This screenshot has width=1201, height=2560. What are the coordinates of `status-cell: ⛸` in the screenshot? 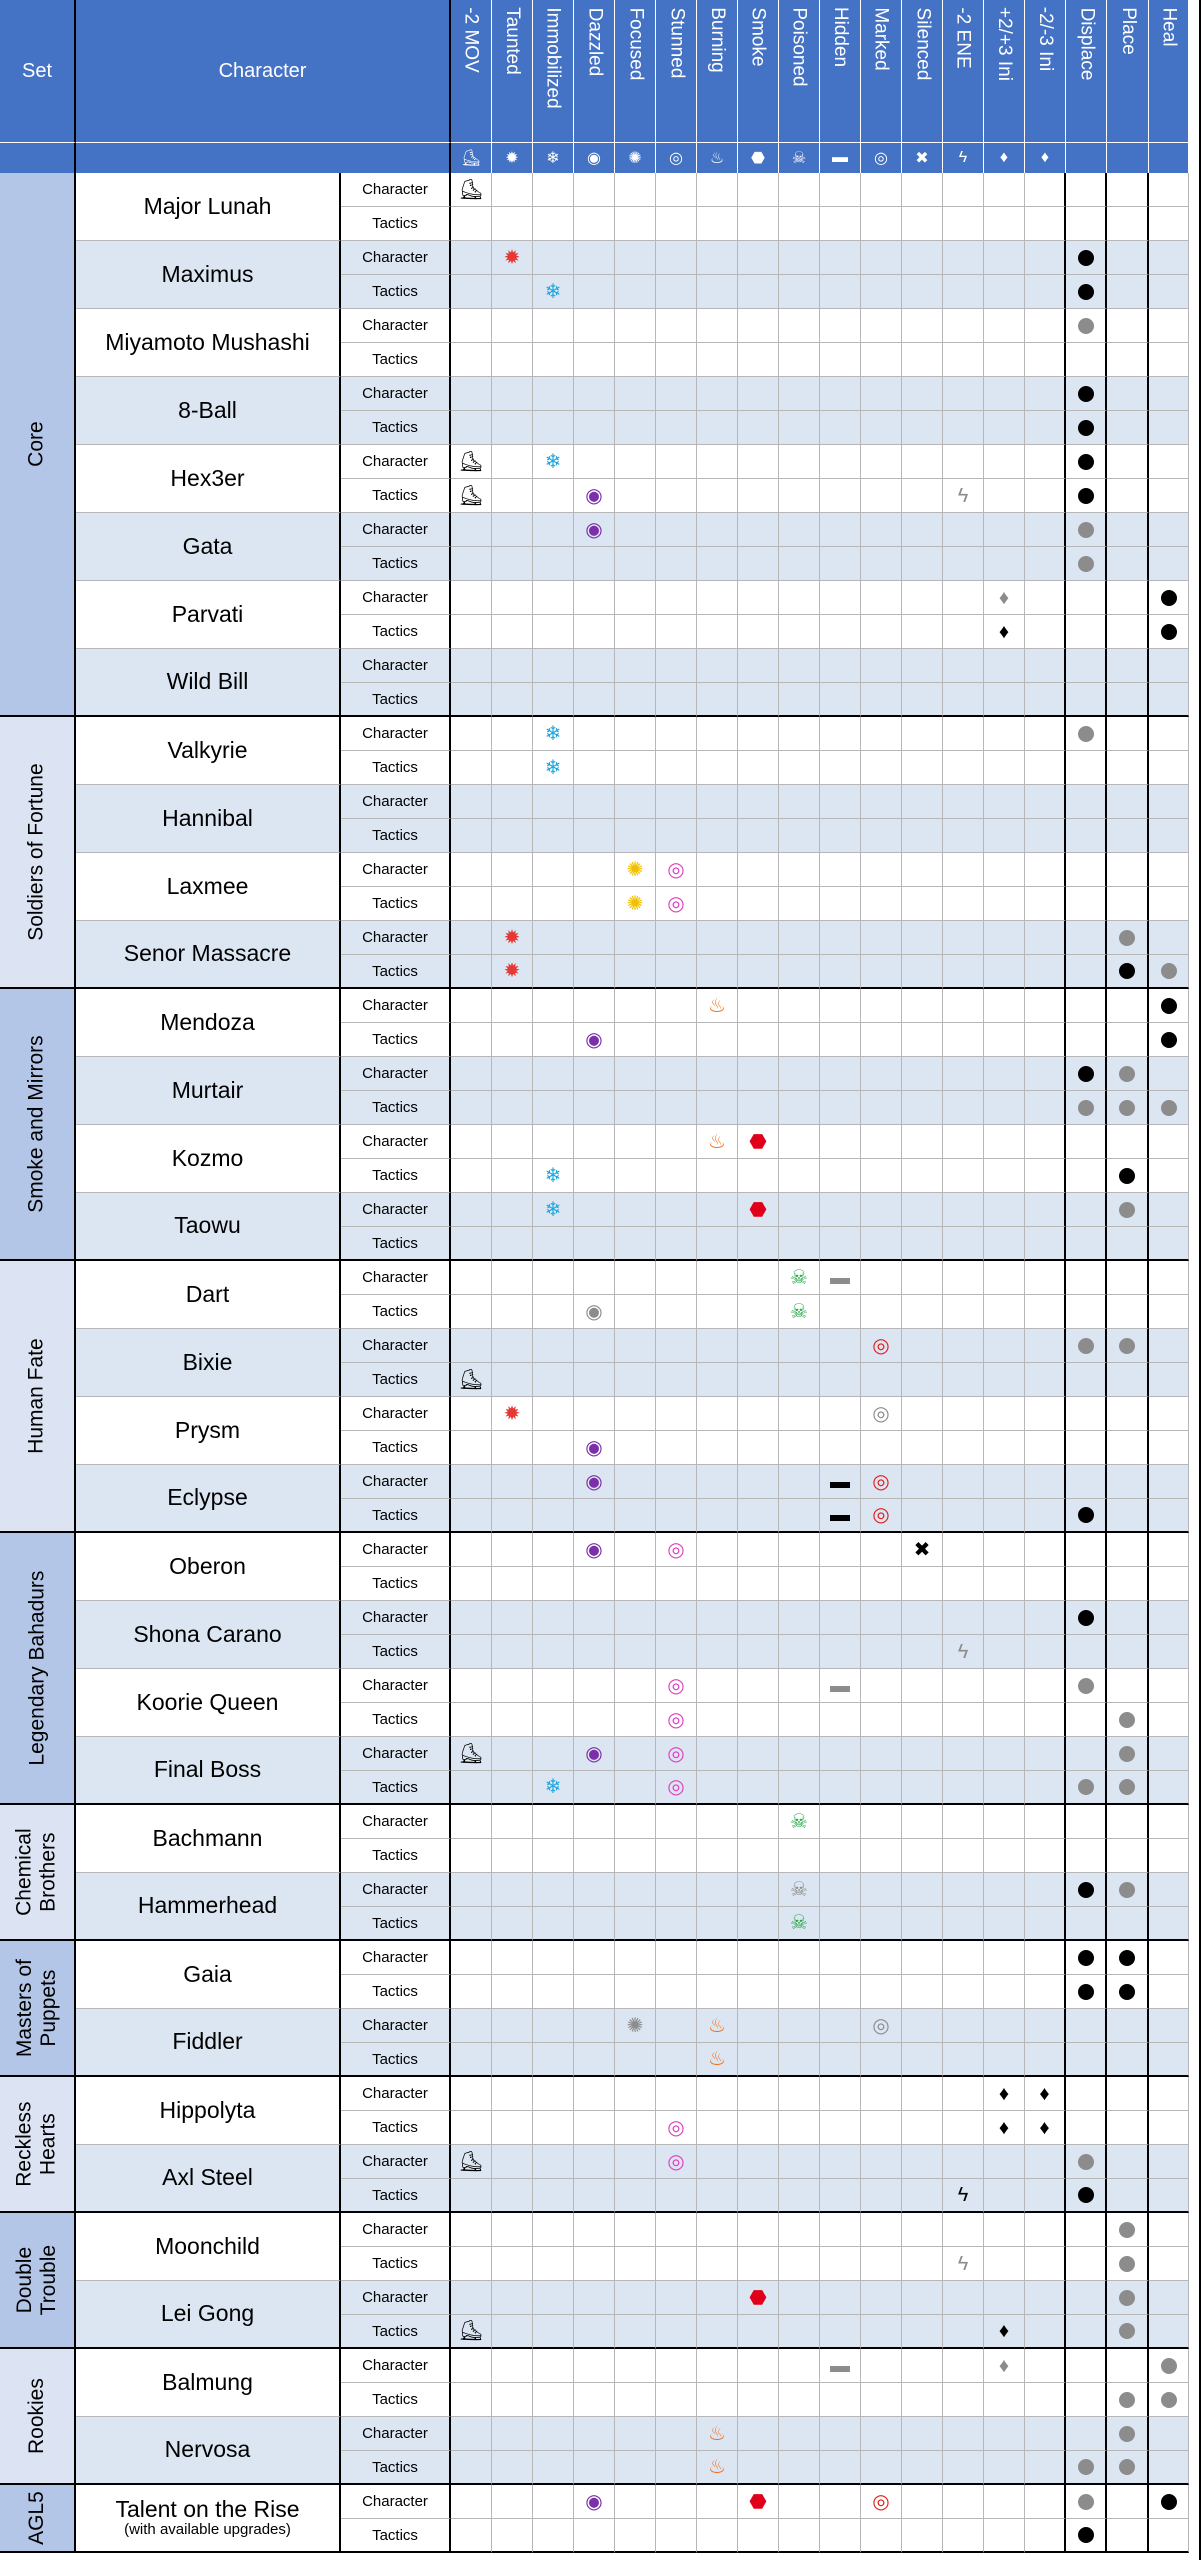 It's located at (471, 496).